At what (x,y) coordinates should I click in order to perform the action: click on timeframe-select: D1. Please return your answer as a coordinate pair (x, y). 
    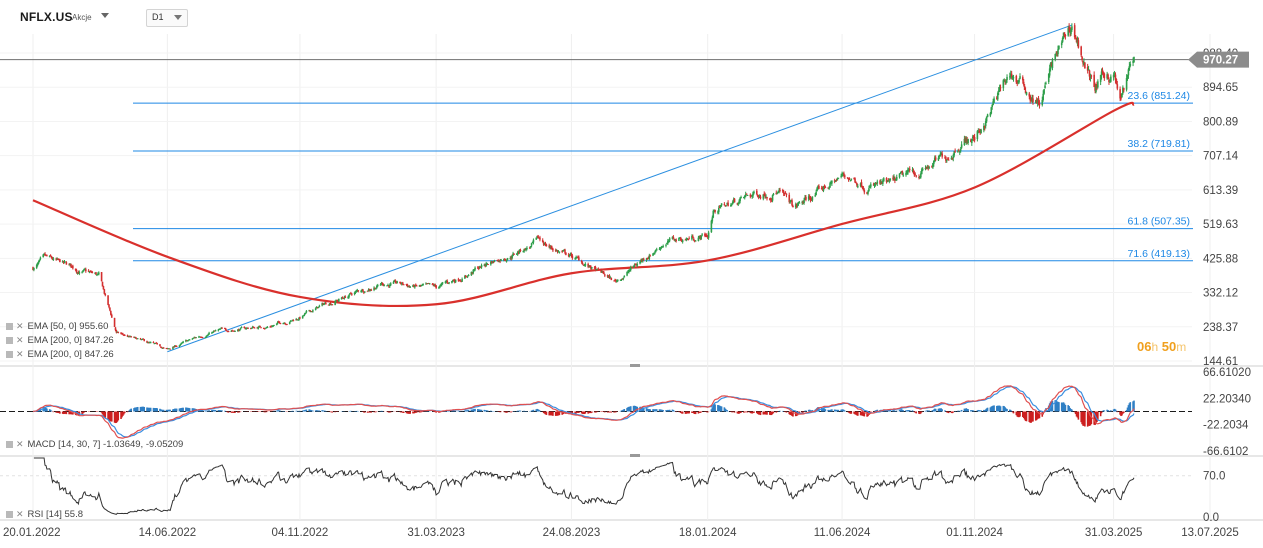
    Looking at the image, I should click on (167, 18).